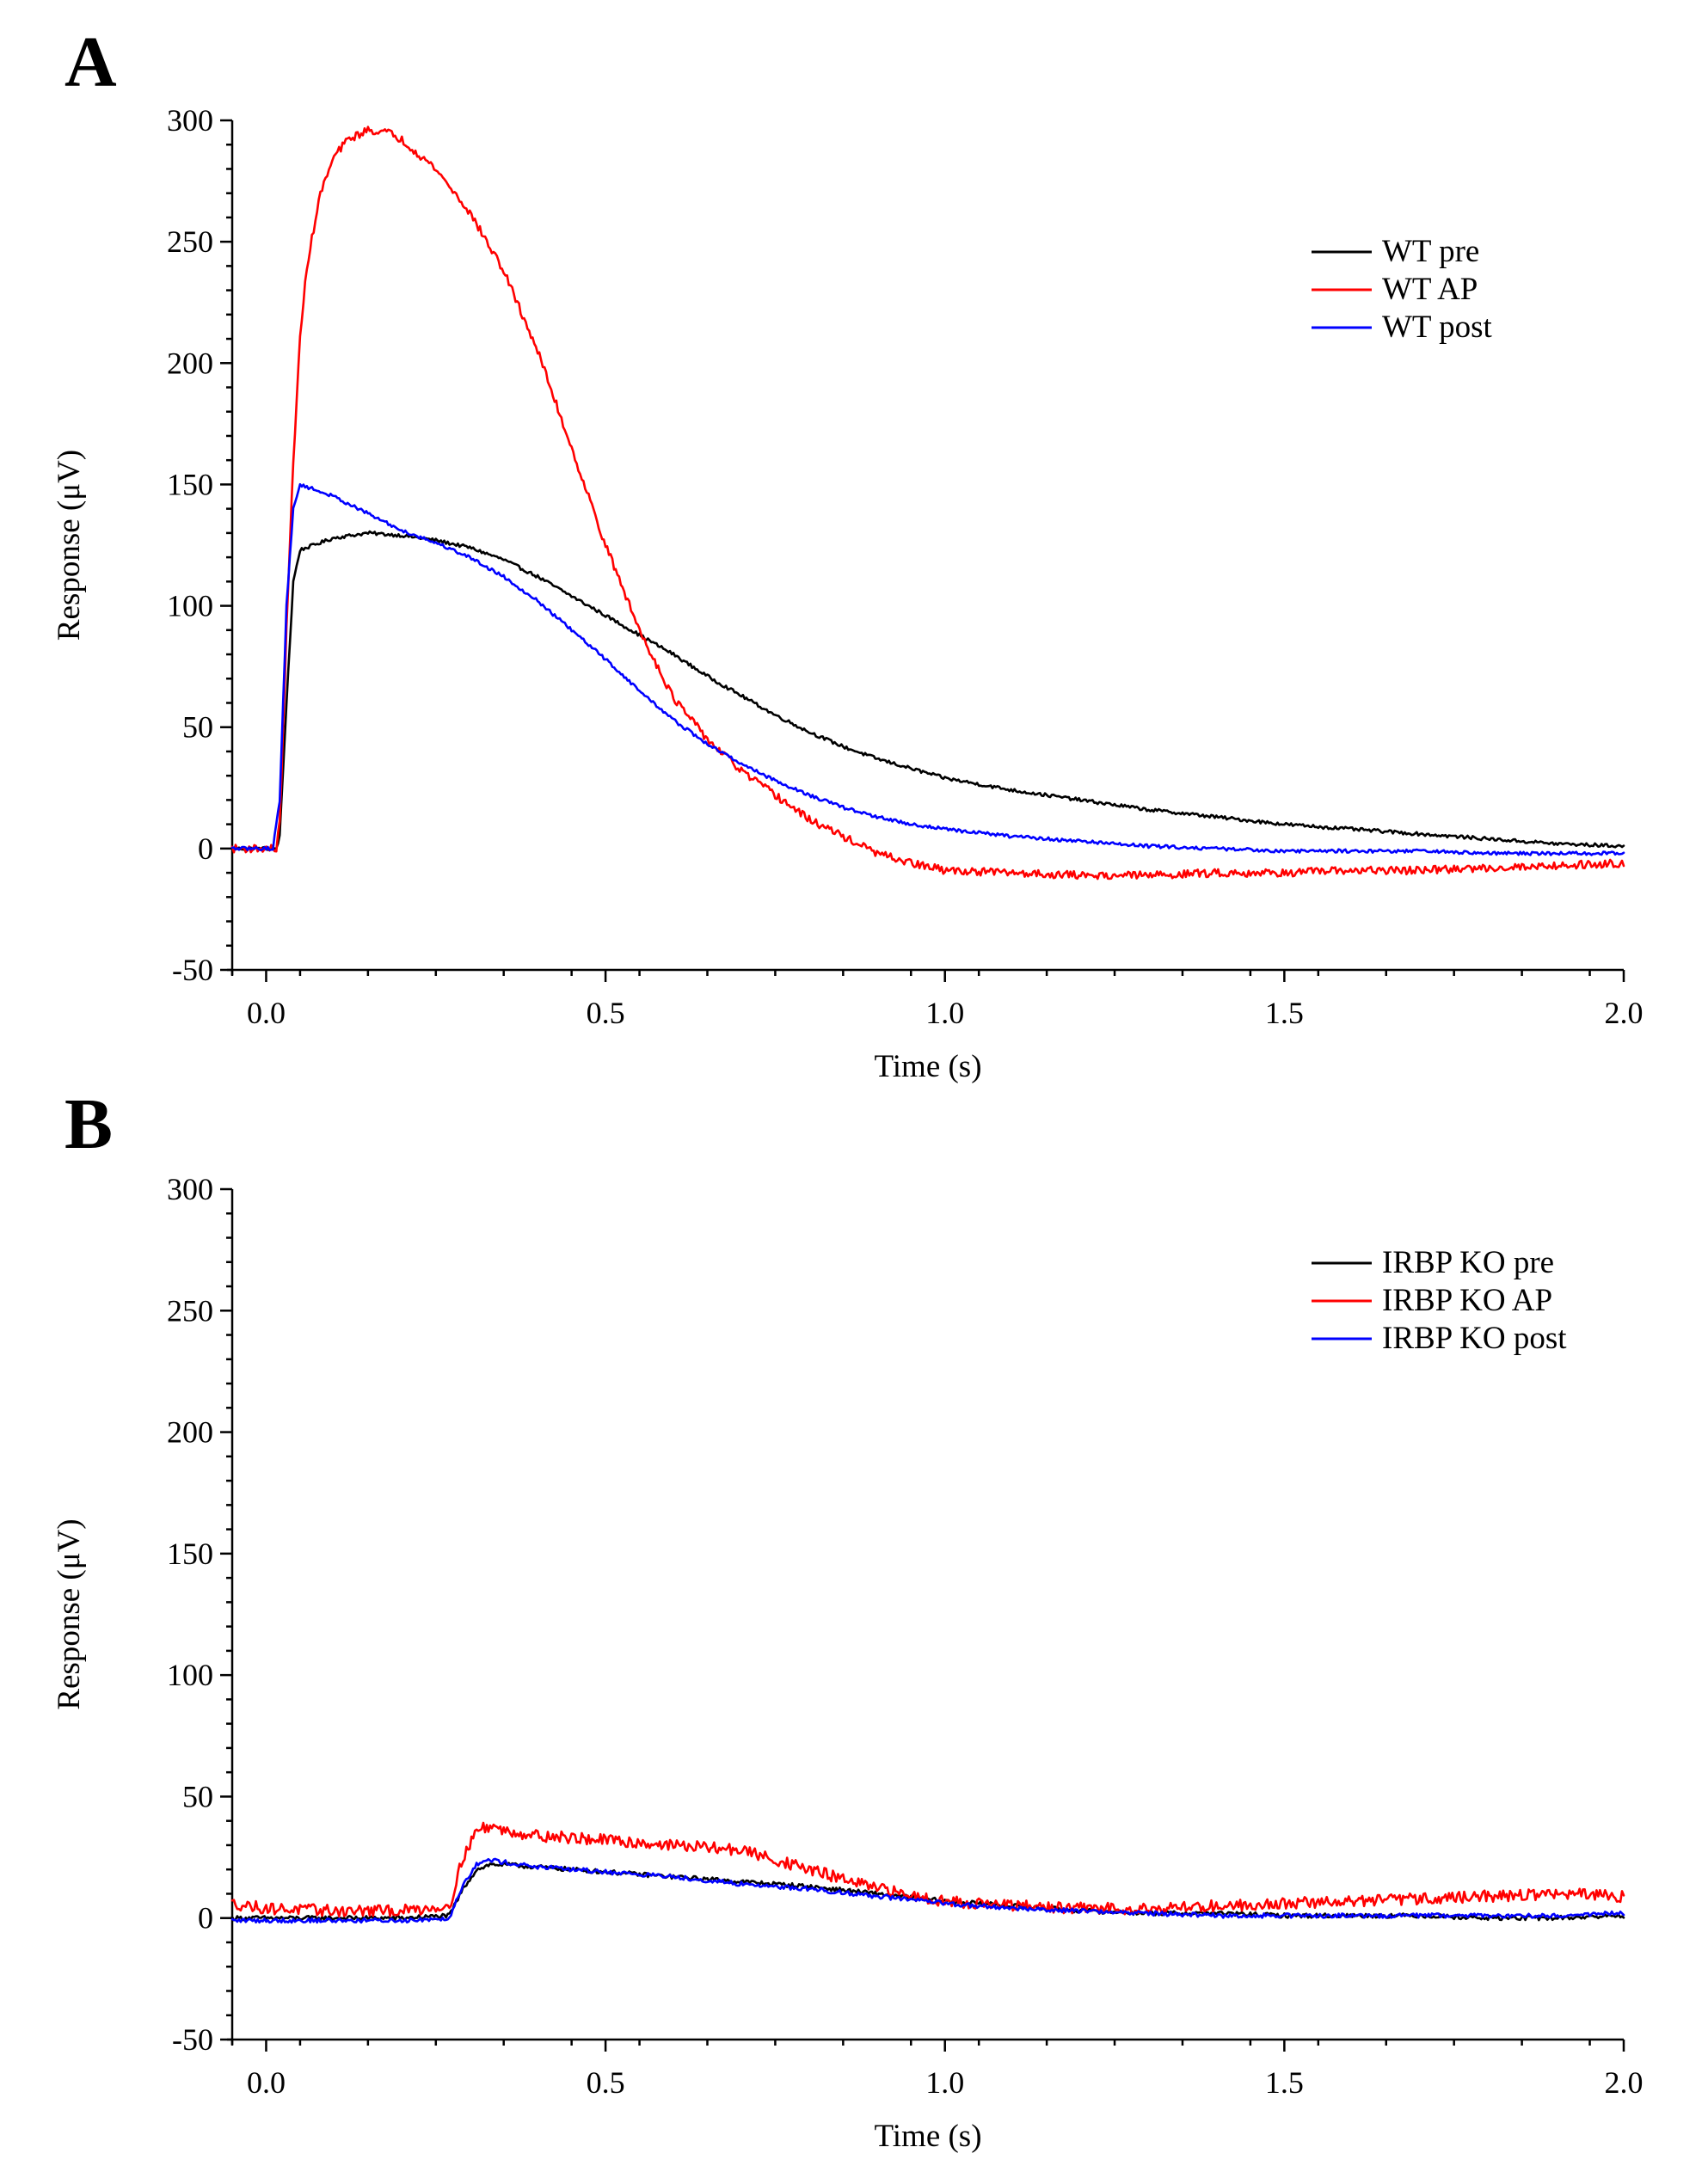 The image size is (1708, 2184). I want to click on series-line-irbp-ko-ap, so click(927, 1869).